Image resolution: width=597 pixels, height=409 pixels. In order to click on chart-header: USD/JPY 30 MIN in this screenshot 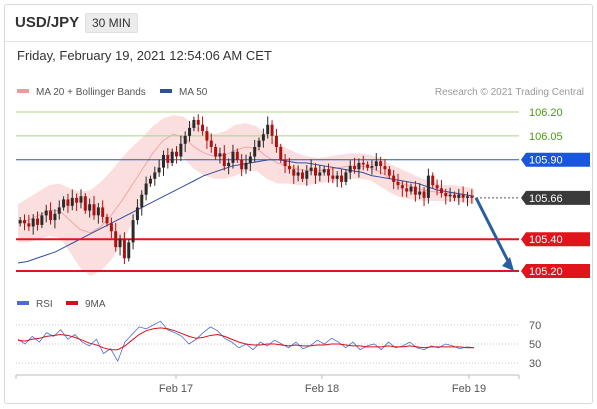, I will do `click(298, 23)`.